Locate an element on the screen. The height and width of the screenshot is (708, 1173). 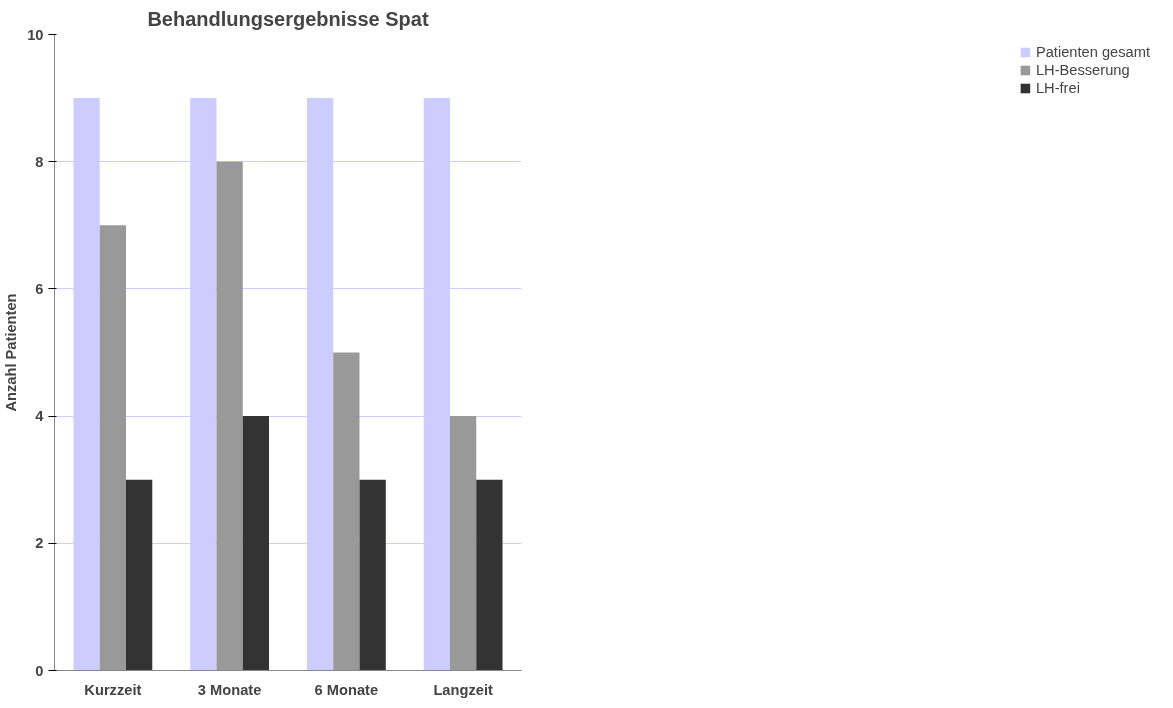
legend-label: LH-Besserung is located at coordinates (1082, 70).